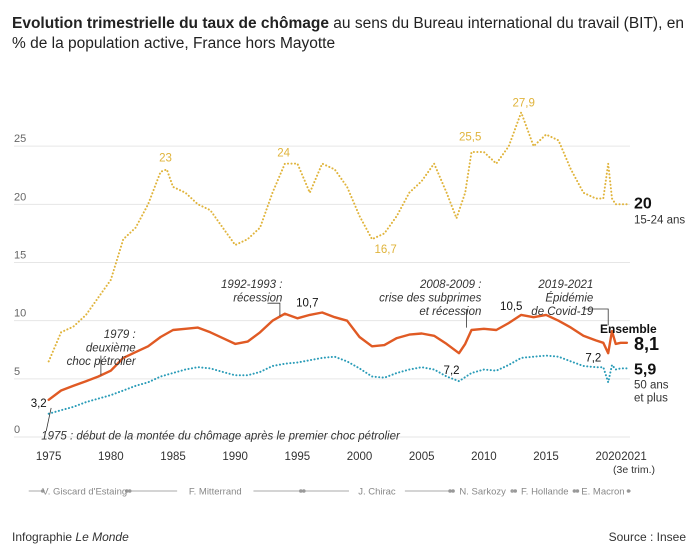 Image resolution: width=700 pixels, height=556 pixels. Describe the element at coordinates (565, 285) in the screenshot. I see `annotation-3-line-0: 2019-2021` at that location.